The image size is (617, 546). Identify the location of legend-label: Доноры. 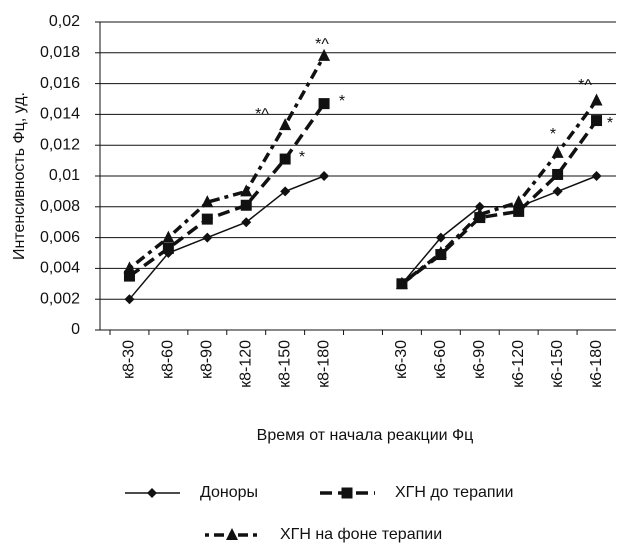
(229, 492).